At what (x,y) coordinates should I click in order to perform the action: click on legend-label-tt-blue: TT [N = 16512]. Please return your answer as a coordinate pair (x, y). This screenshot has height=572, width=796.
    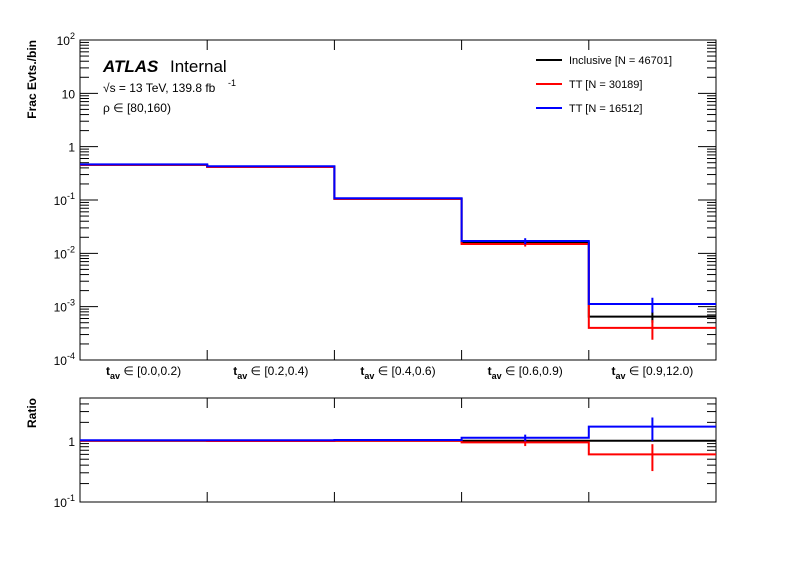
    Looking at the image, I should click on (605, 109).